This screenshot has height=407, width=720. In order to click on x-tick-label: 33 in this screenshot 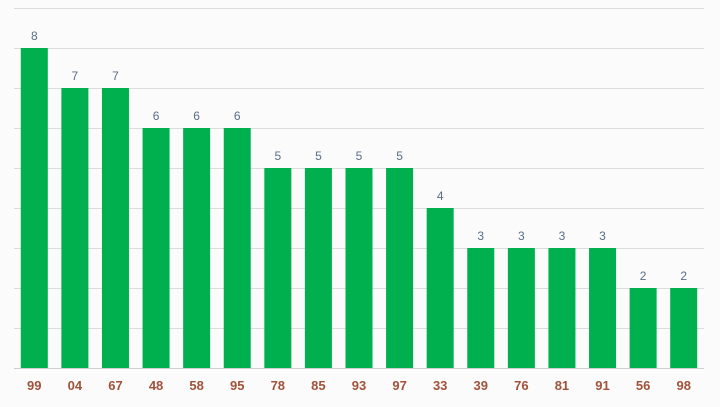, I will do `click(440, 385)`.